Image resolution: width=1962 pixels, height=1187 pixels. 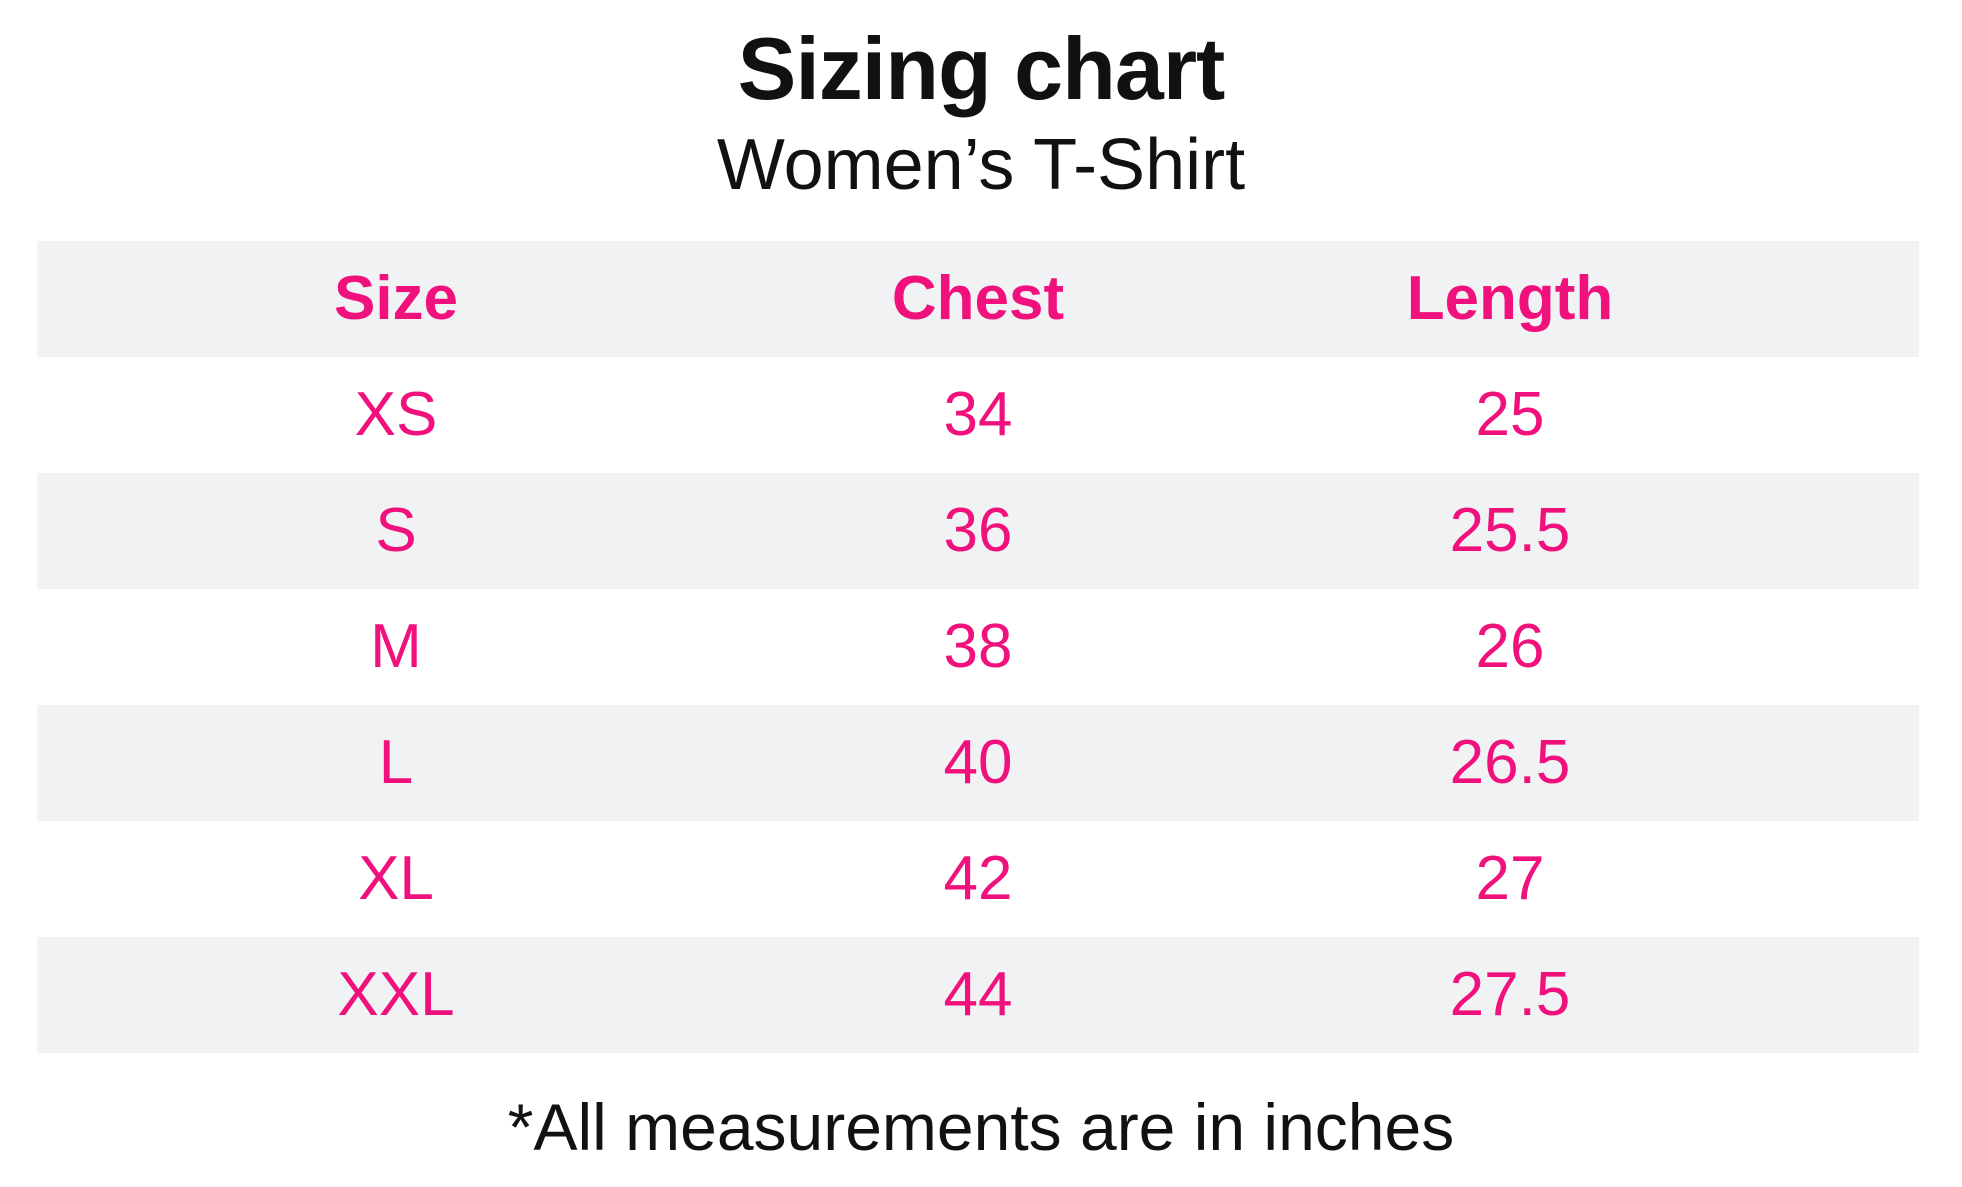 I want to click on size-cell: S, so click(x=396, y=530).